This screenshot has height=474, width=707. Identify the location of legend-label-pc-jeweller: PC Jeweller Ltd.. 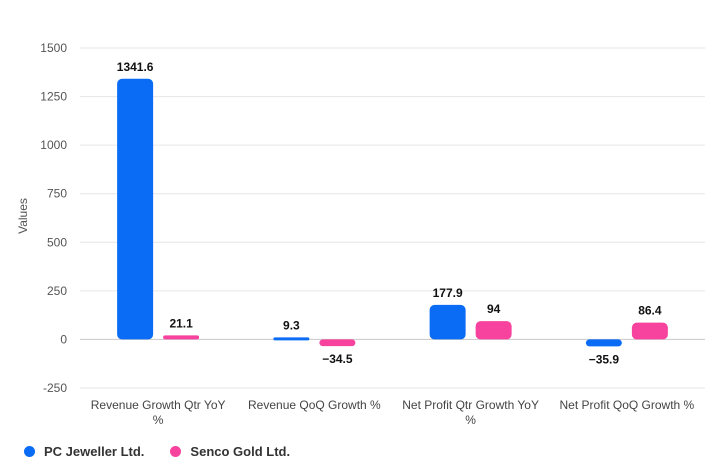
(94, 451).